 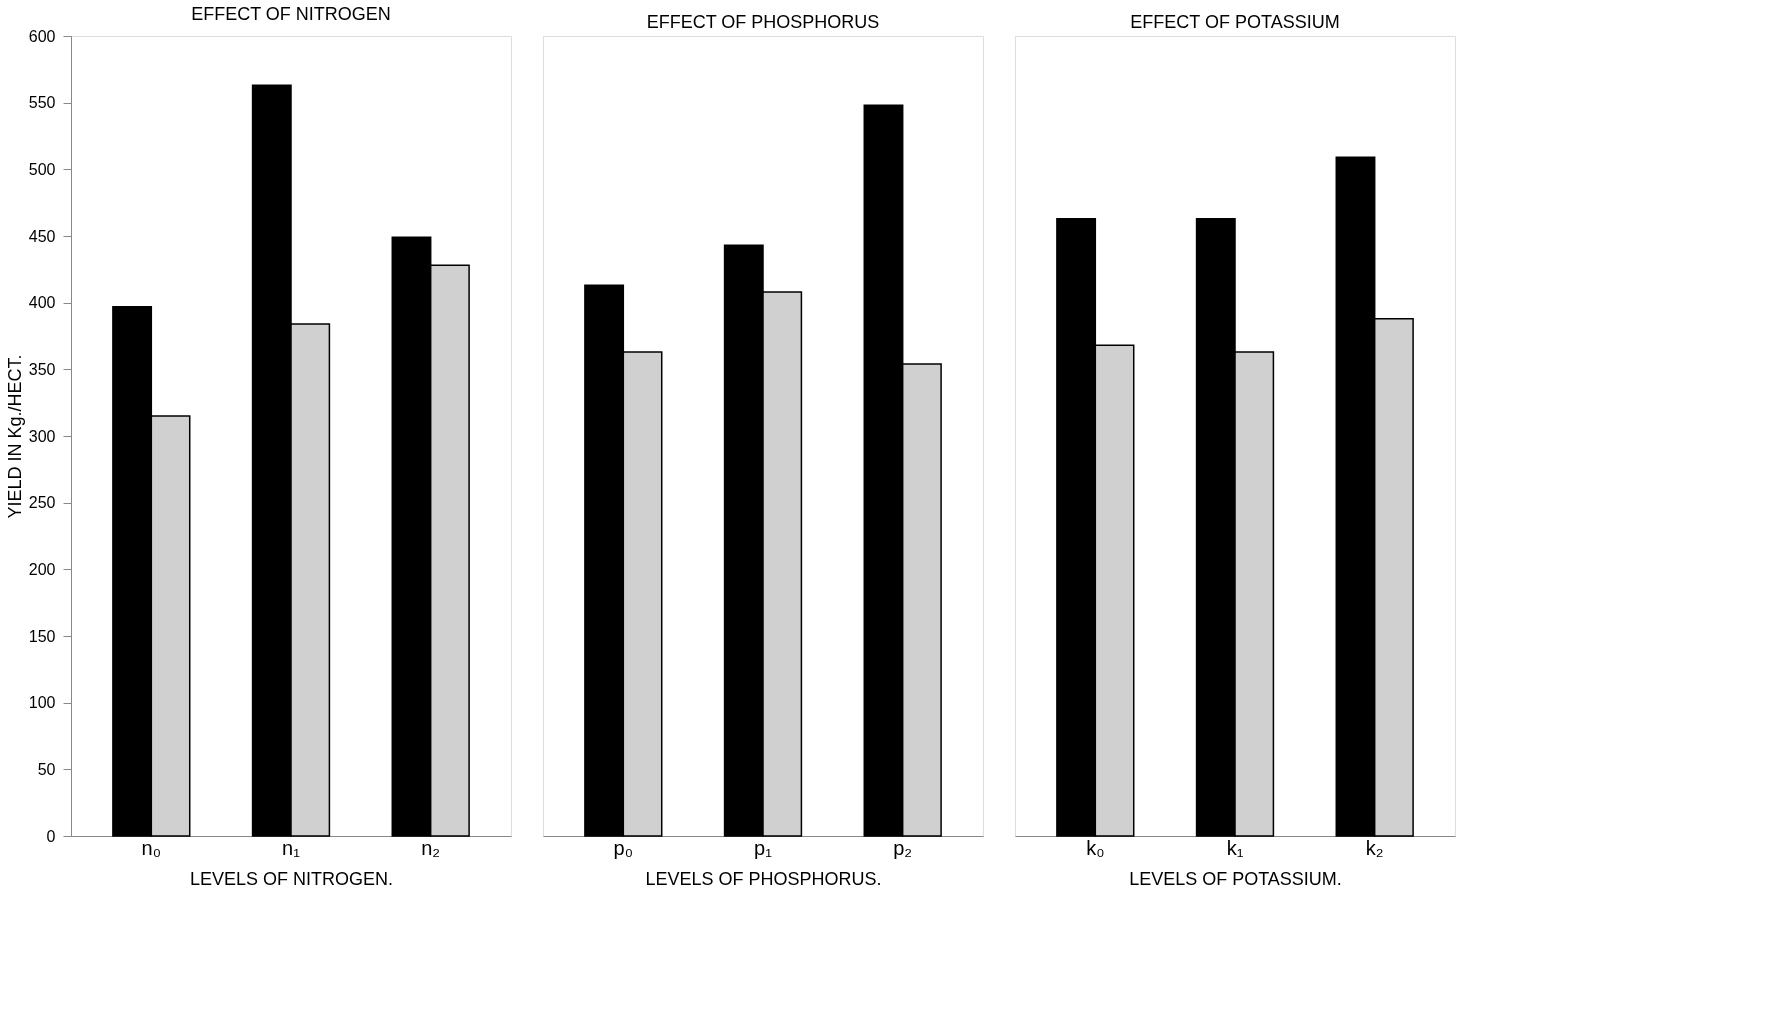 What do you see at coordinates (1235, 847) in the screenshot?
I see `x-tick-label: k₁` at bounding box center [1235, 847].